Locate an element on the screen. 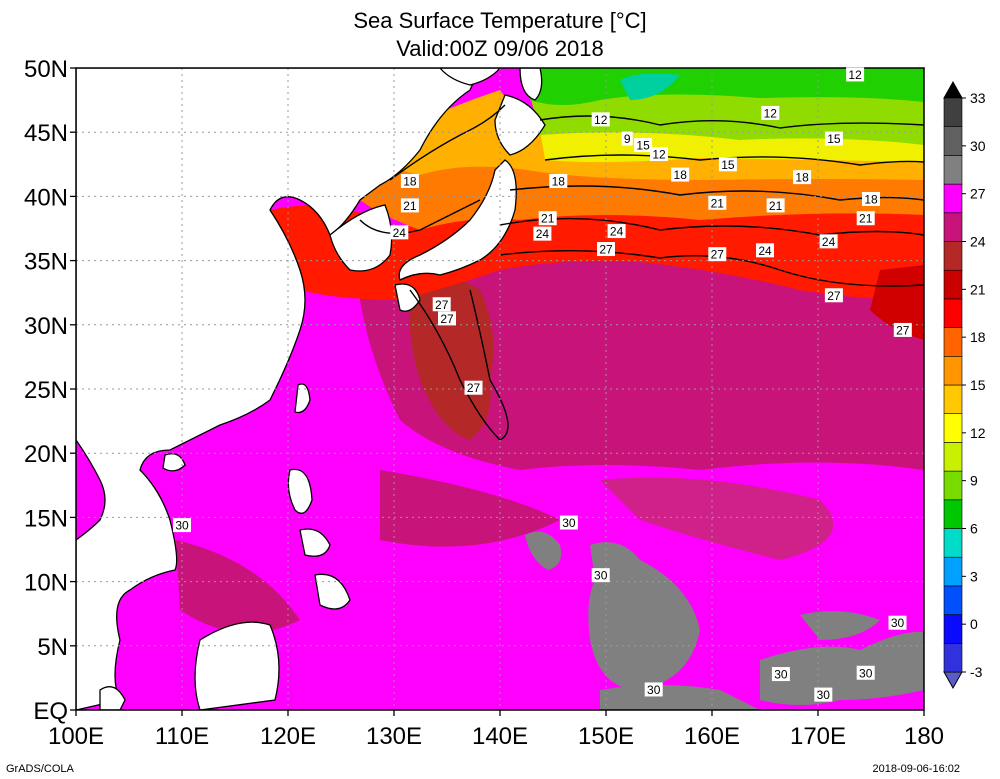 This screenshot has height=779, width=1000. ocean-cold-patch is located at coordinates (650, 86).